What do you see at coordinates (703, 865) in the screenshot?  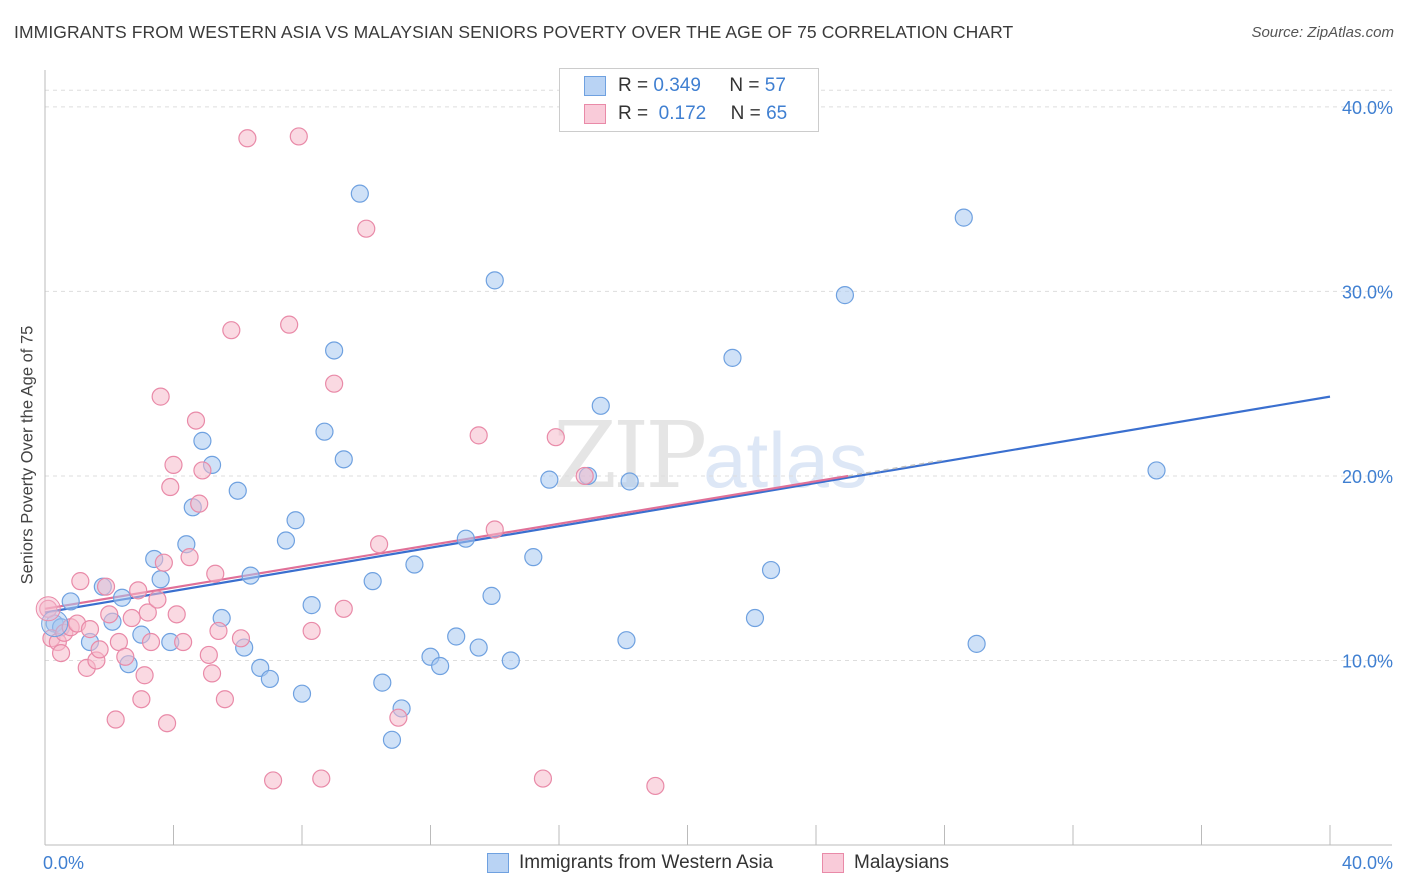 I see `series-legend: Immigrants from Western Asia Malaysians` at bounding box center [703, 865].